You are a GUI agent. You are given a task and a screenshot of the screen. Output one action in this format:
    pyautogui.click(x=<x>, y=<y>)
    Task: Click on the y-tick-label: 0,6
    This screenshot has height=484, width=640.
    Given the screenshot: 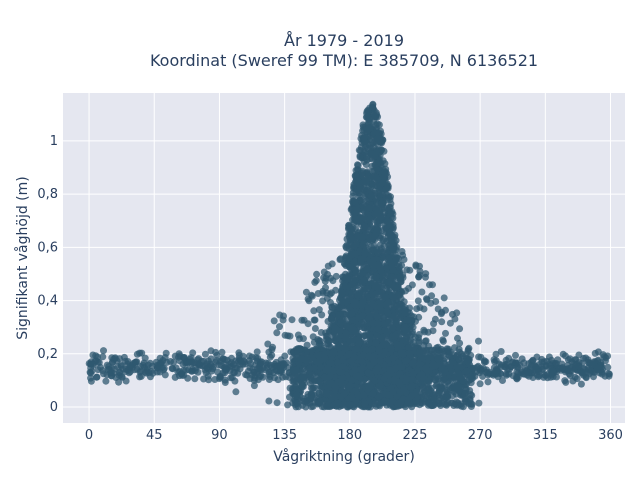 What is the action you would take?
    pyautogui.click(x=47, y=247)
    